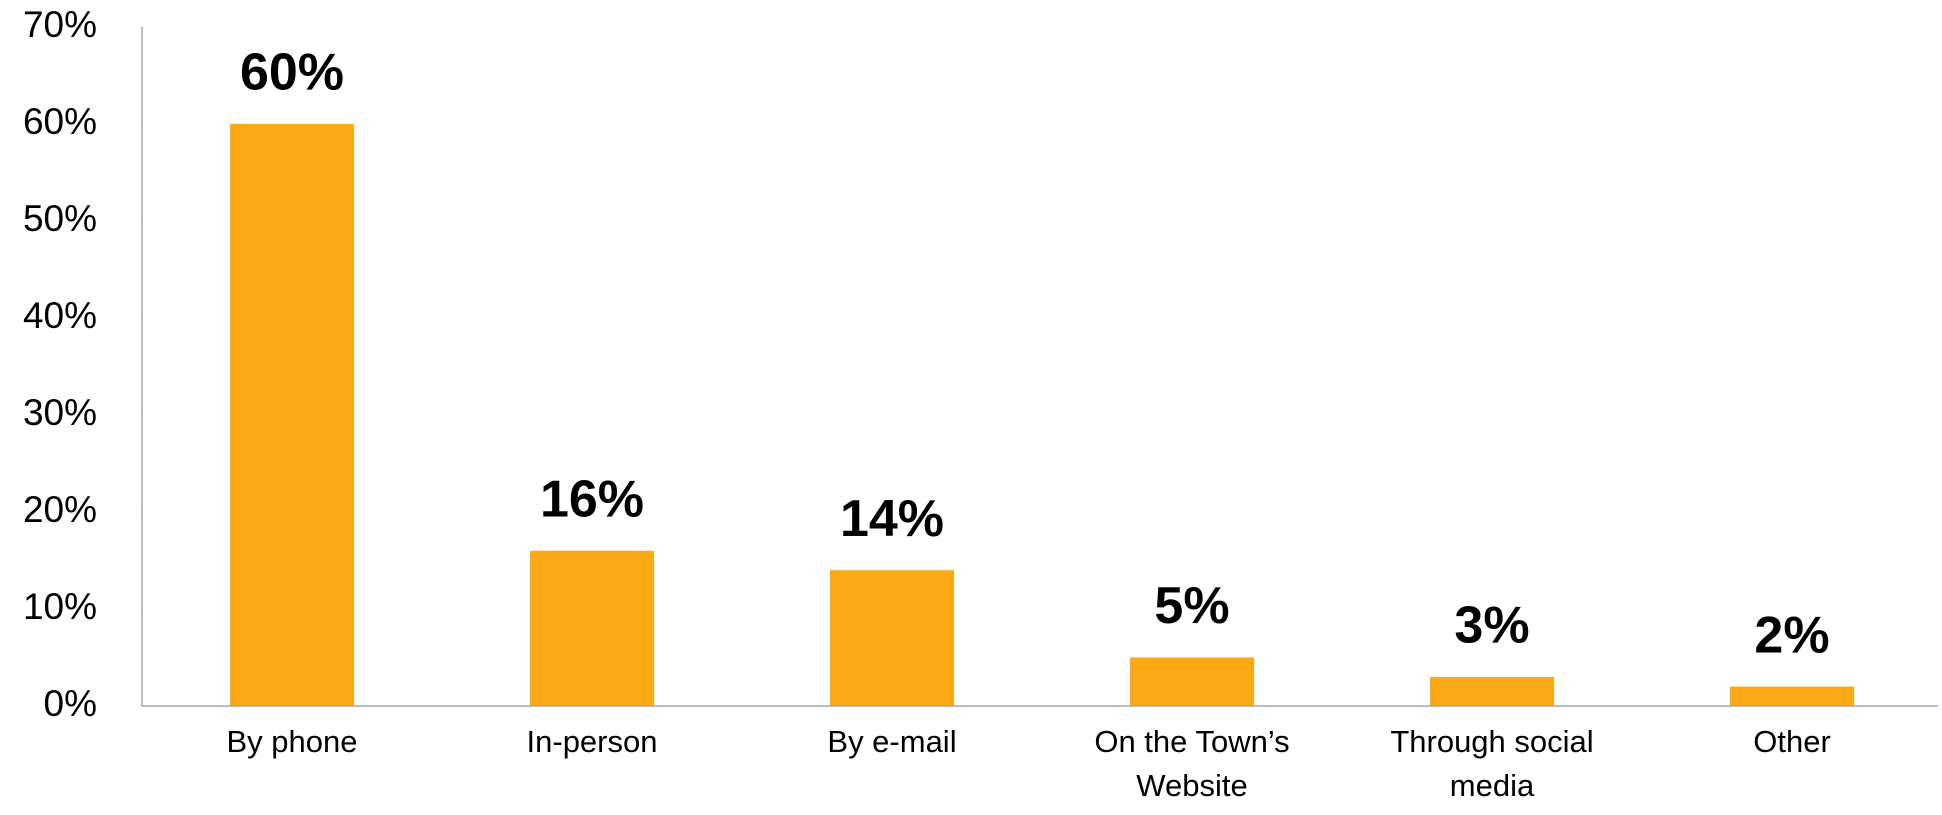 The width and height of the screenshot is (1942, 815). I want to click on value-label: 60%, so click(292, 73).